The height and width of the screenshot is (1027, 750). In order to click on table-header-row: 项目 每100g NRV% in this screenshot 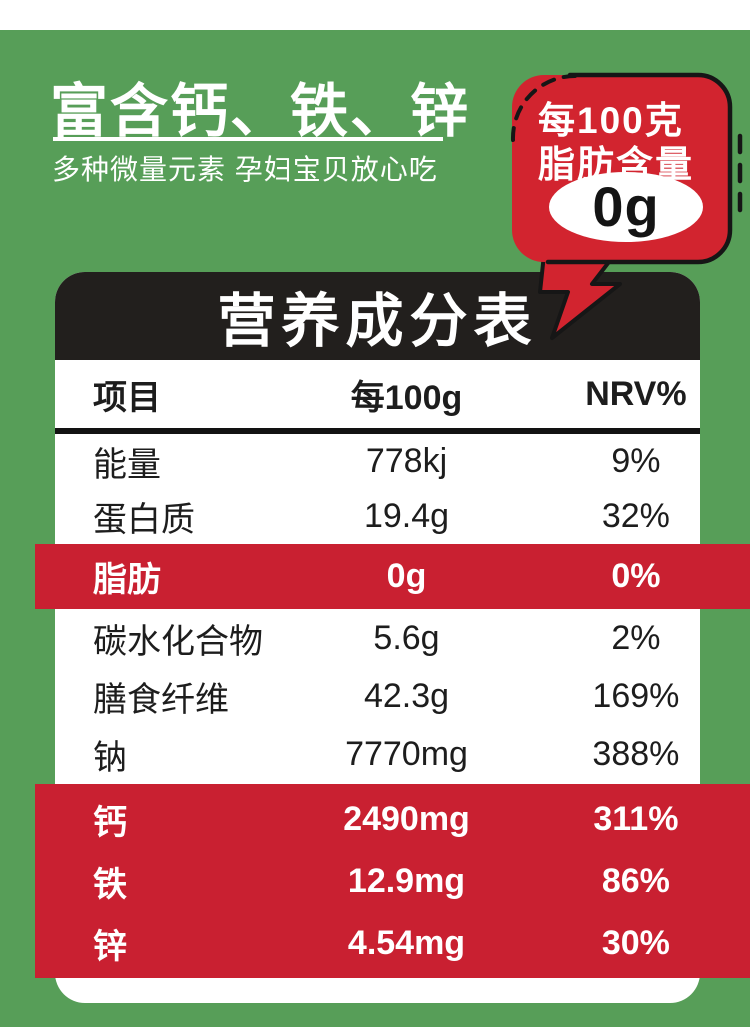, I will do `click(377, 397)`.